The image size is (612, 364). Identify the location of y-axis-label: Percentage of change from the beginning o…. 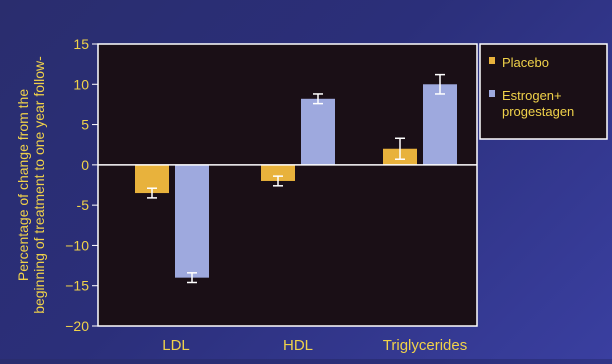
(31, 185).